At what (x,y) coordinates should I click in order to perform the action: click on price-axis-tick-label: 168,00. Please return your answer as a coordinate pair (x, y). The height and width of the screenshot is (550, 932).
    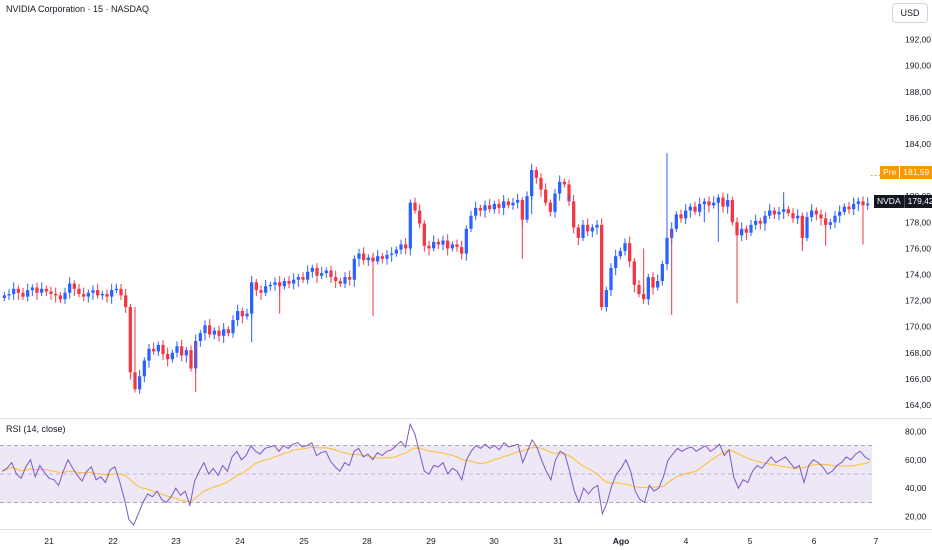
    Looking at the image, I should click on (918, 353).